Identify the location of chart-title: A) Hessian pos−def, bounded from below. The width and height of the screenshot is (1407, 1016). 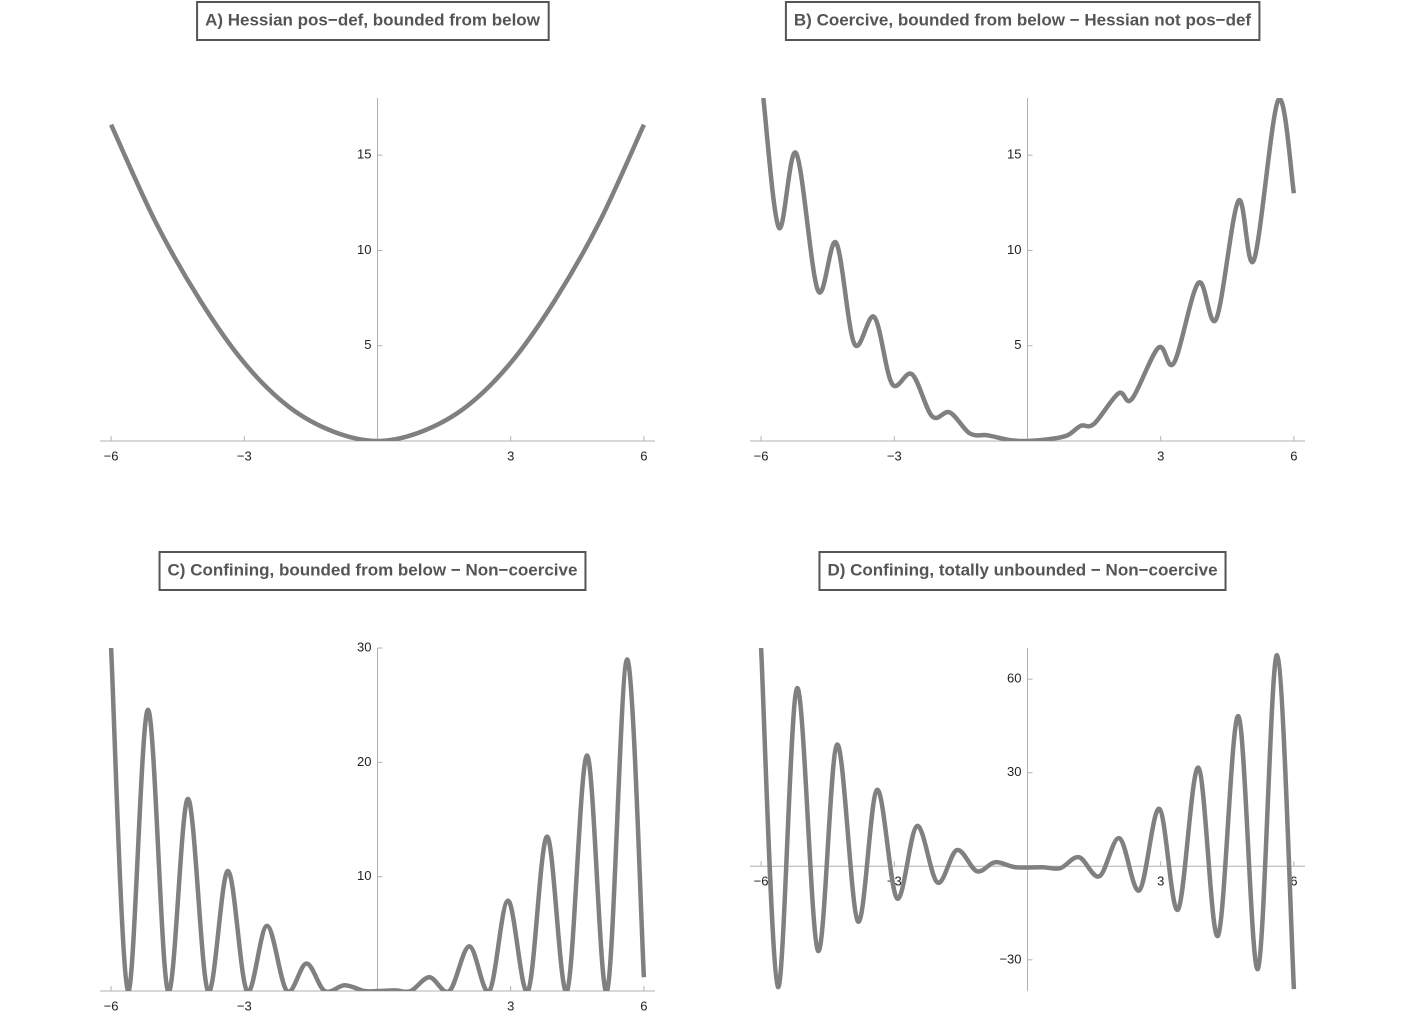
(373, 19).